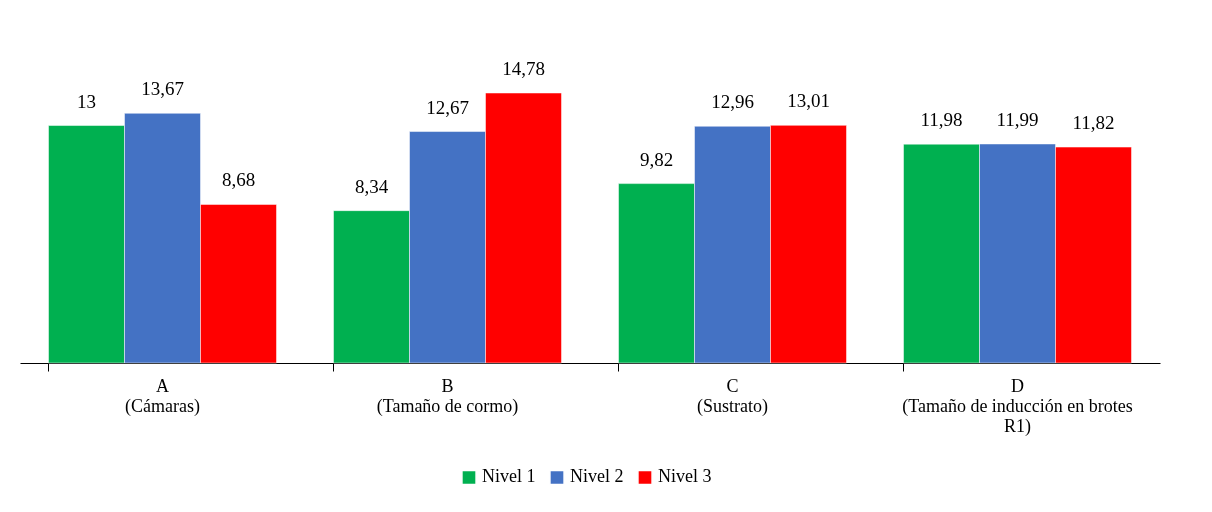 This screenshot has height=512, width=1212. I want to click on legend-label: Nivel 1, so click(509, 476).